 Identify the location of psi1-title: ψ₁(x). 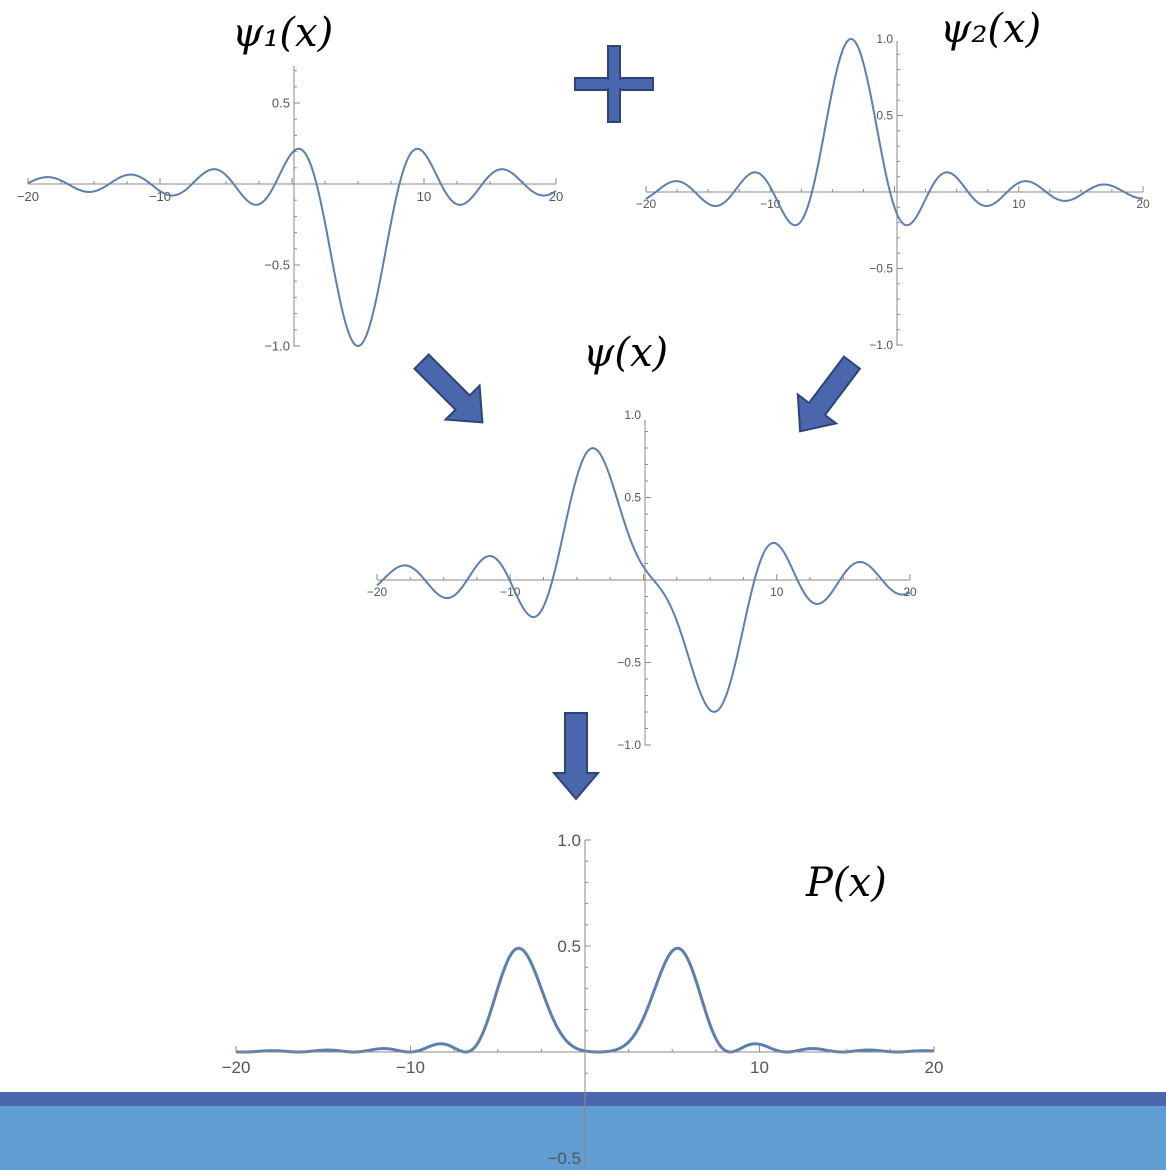
(283, 33).